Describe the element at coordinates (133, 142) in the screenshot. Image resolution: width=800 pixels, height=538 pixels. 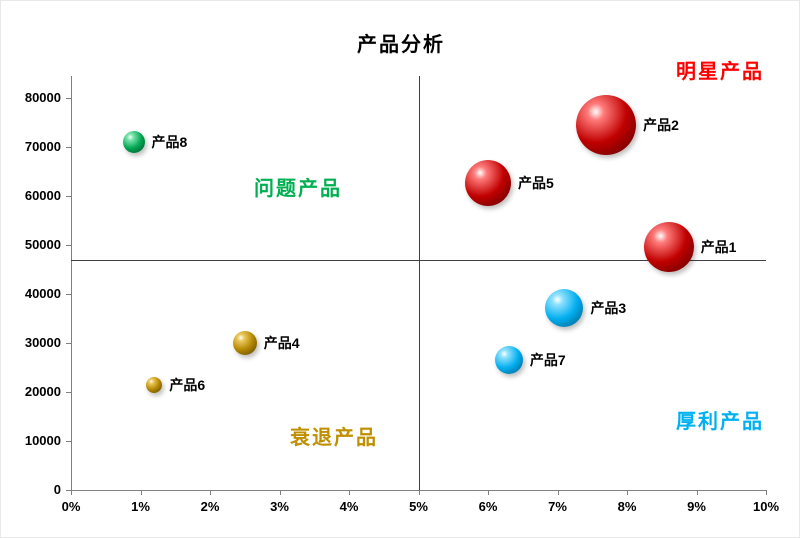
I see `bubble-产品8` at that location.